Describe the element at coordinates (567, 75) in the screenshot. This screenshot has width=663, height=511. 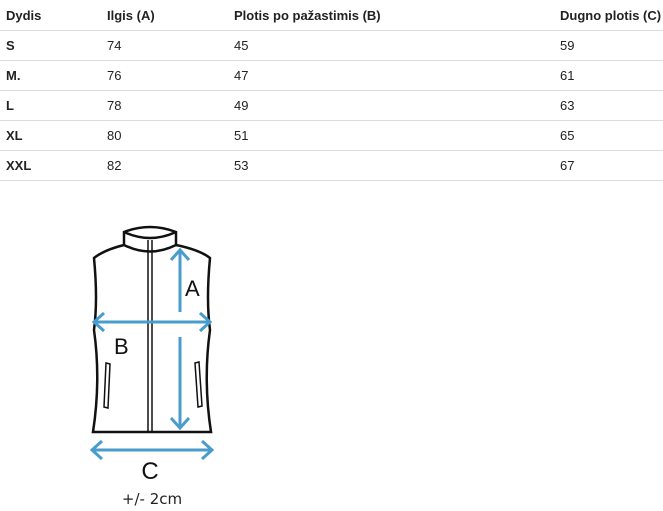
I see `bottom-width-cell: 61` at that location.